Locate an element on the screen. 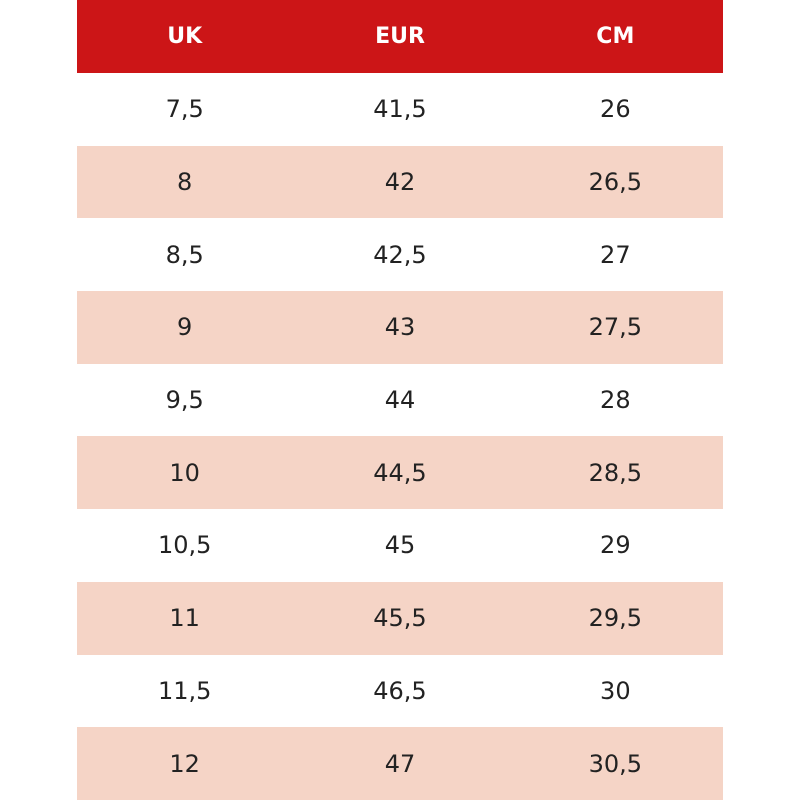 Image resolution: width=800 pixels, height=800 pixels. table-row: 11 45,5 29,5 is located at coordinates (400, 618).